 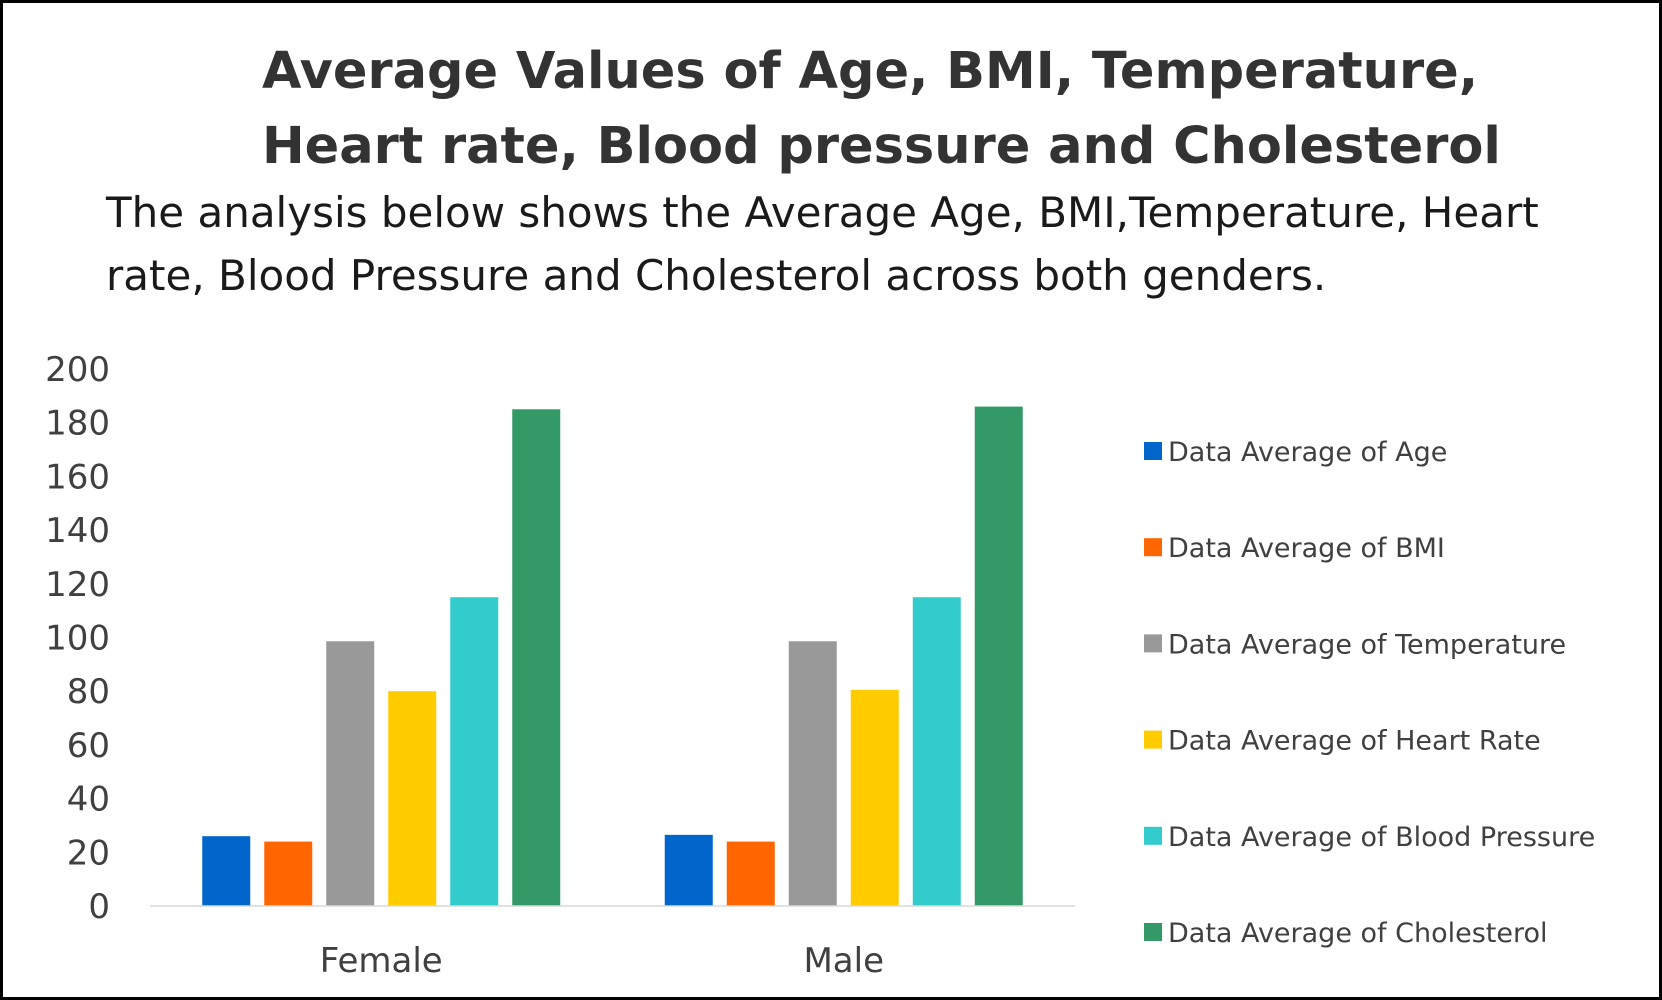 I want to click on y-tick-label: 20, so click(x=88, y=853).